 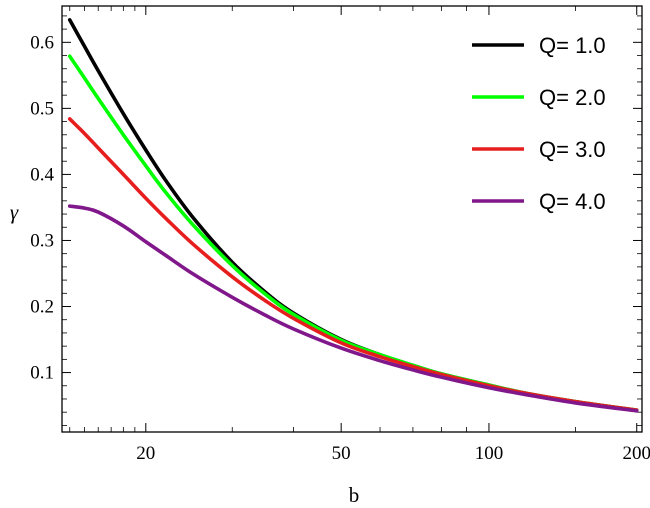 I want to click on x-tick-label: 50, so click(x=341, y=453).